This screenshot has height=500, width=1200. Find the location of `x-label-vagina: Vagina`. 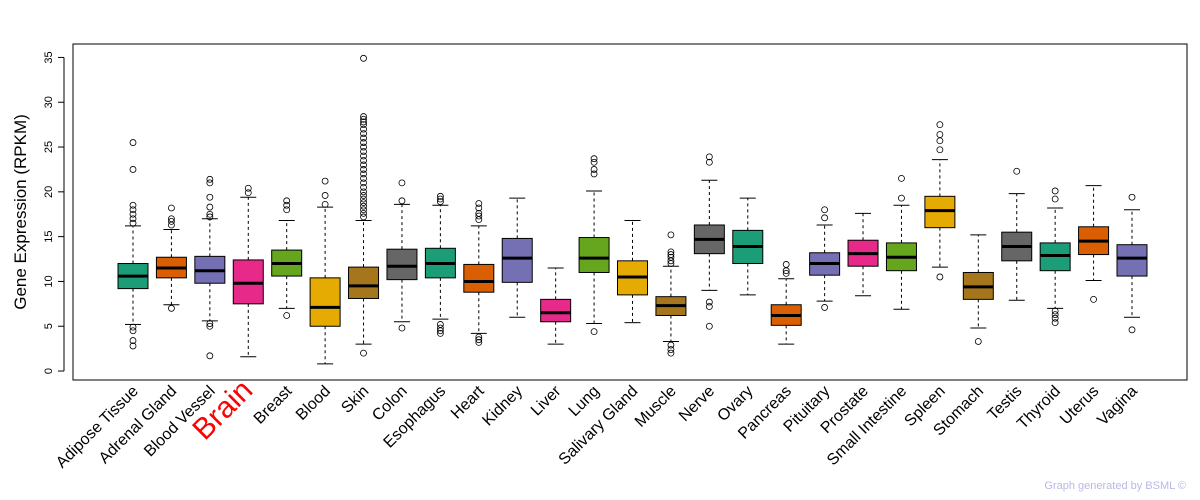

x-label-vagina: Vagina is located at coordinates (1117, 406).